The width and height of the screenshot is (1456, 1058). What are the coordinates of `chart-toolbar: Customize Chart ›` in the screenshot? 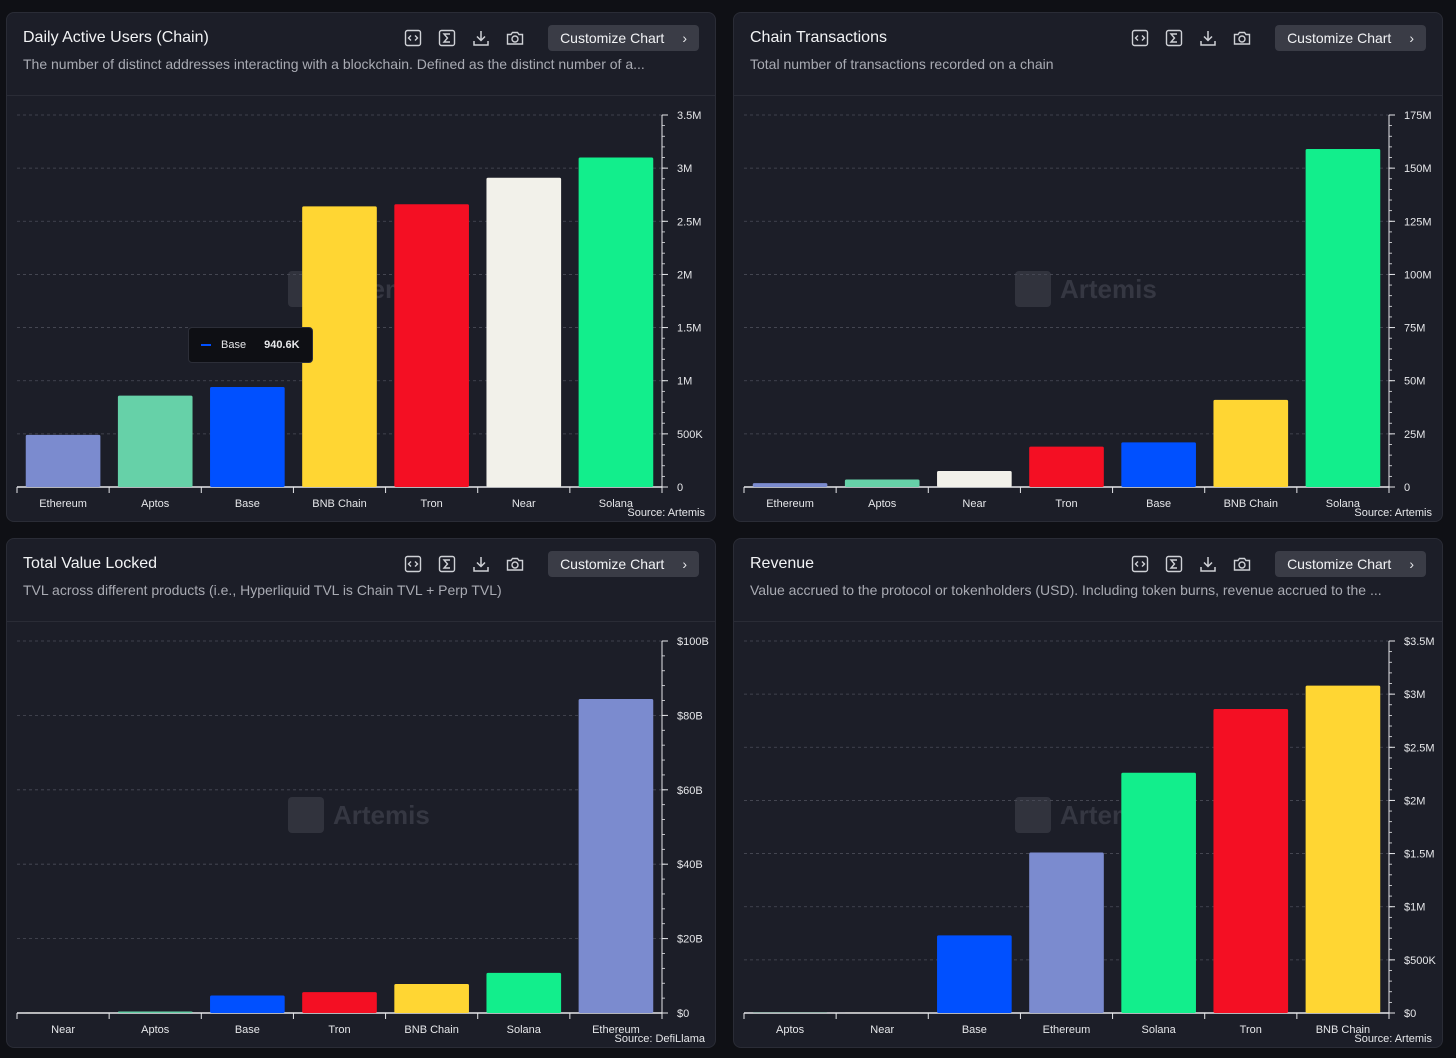 It's located at (1276, 564).